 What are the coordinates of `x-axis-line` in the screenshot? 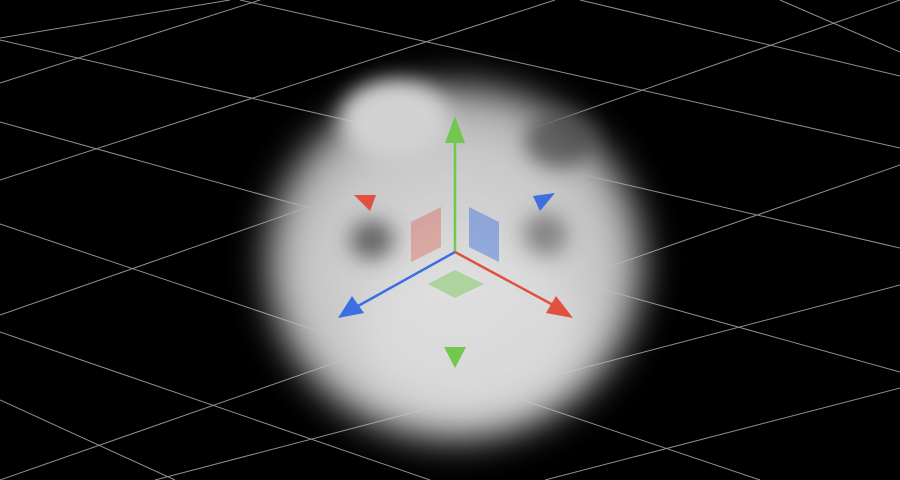 It's located at (505, 279).